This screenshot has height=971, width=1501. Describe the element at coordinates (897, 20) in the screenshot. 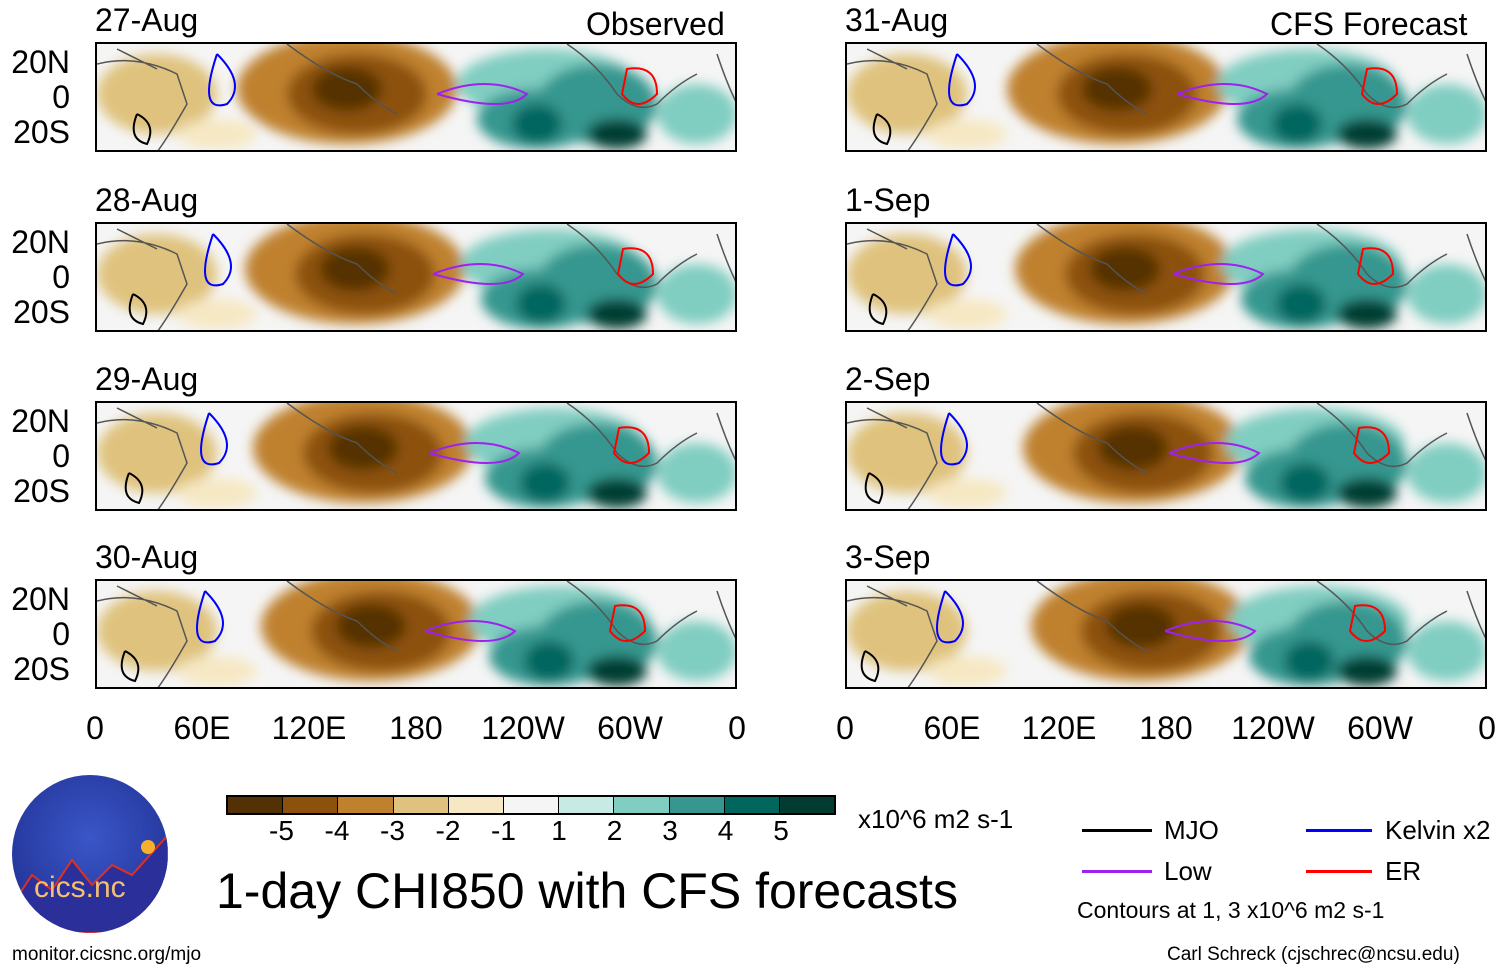

I see `panel-date: 31-Aug` at that location.